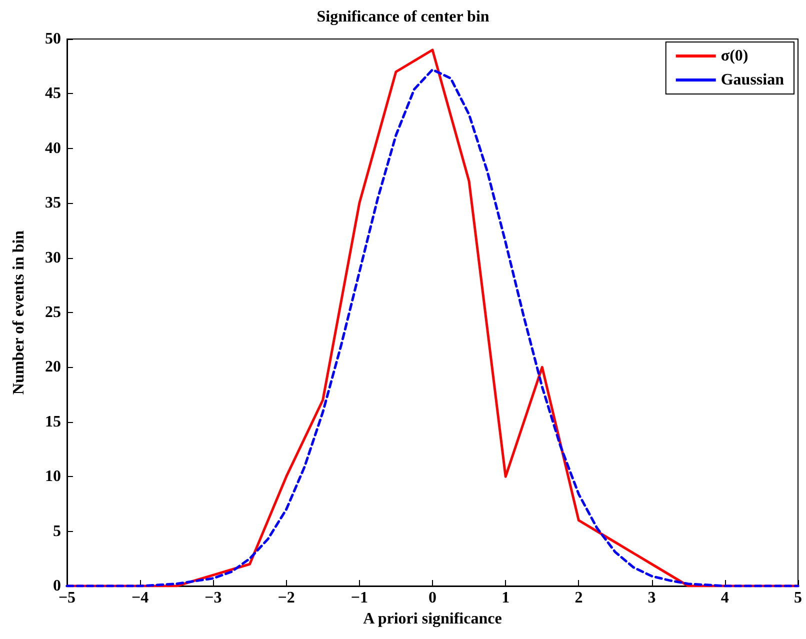  I want to click on y-tick-label: 15, so click(53, 421).